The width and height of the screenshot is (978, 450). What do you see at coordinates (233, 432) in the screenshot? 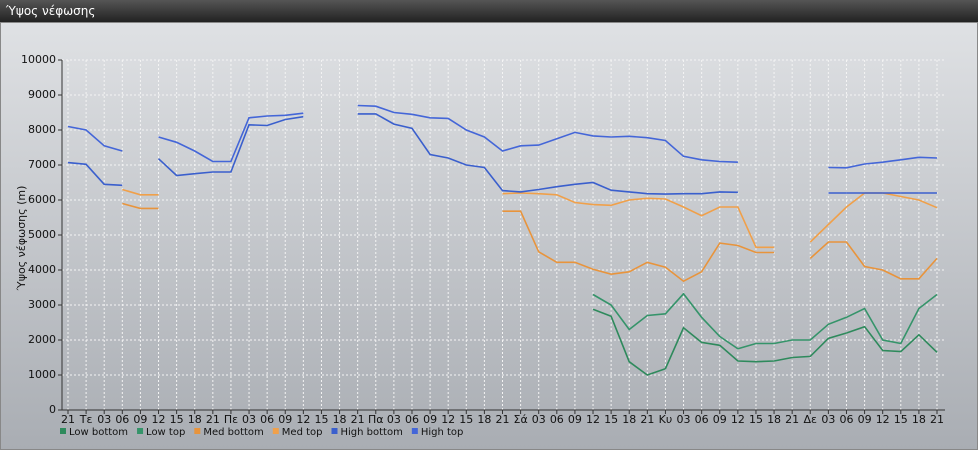
I see `legend-label: Med bottom` at bounding box center [233, 432].